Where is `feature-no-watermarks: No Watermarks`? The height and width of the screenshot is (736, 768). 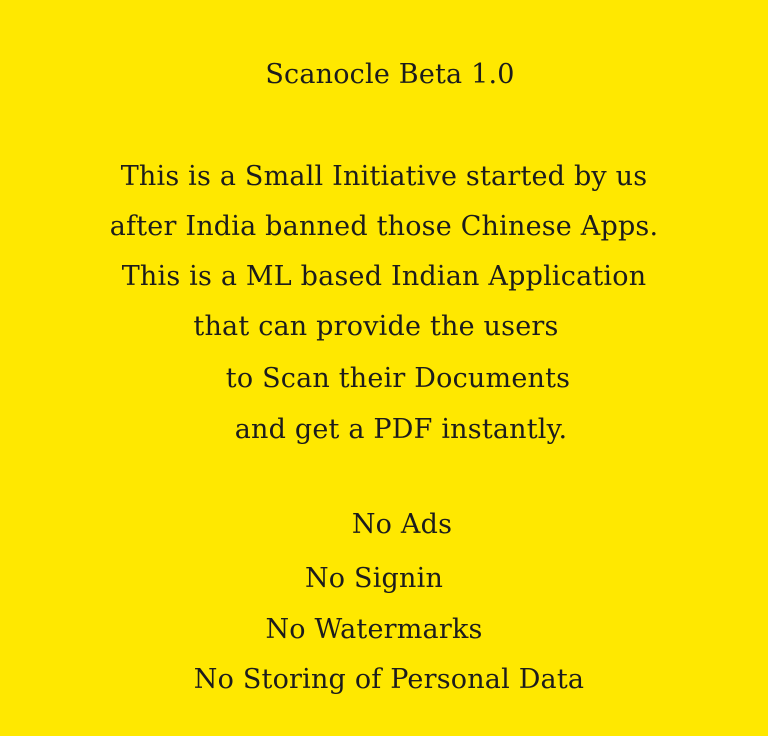 feature-no-watermarks: No Watermarks is located at coordinates (374, 629).